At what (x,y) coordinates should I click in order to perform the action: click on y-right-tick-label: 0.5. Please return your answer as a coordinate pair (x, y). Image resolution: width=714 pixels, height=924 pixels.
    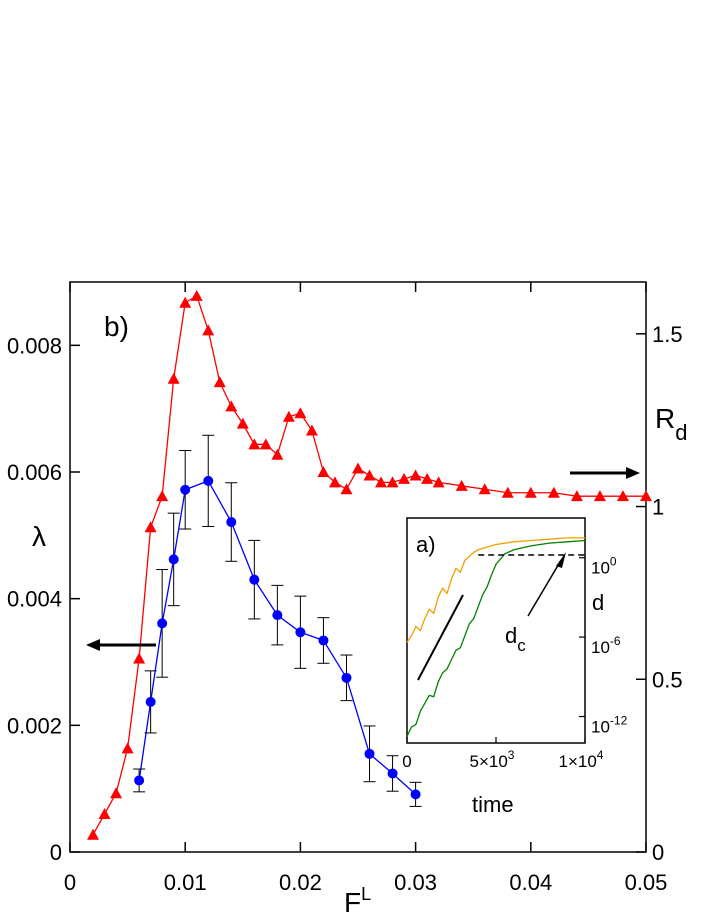
    Looking at the image, I should click on (667, 679).